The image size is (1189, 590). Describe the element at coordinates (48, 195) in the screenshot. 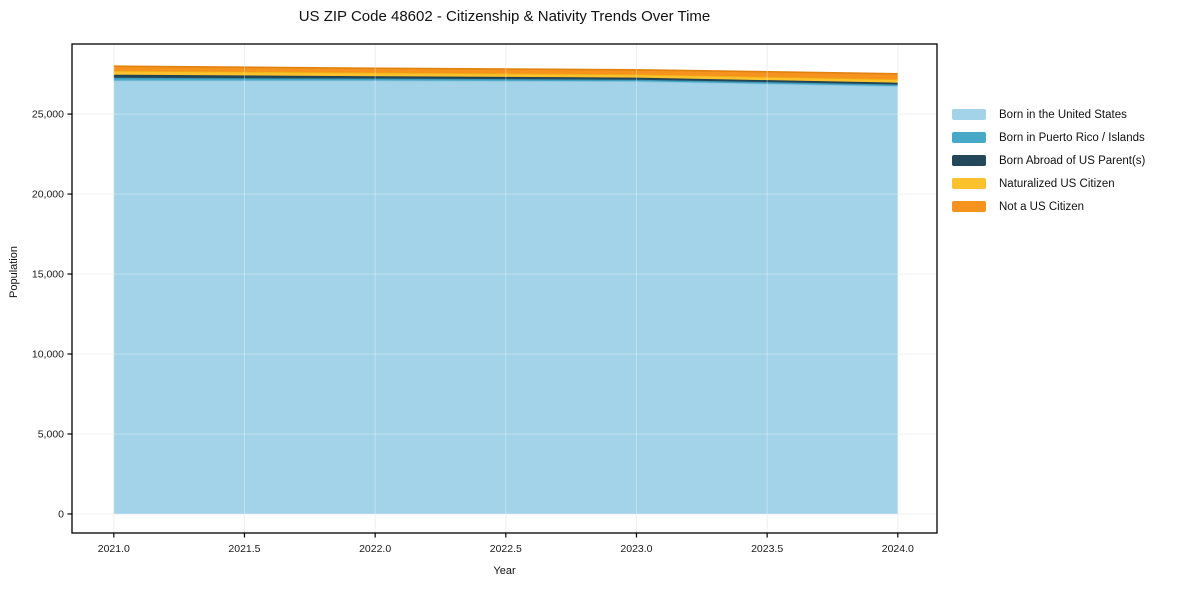

I see `y-tick-label: 20,000` at that location.